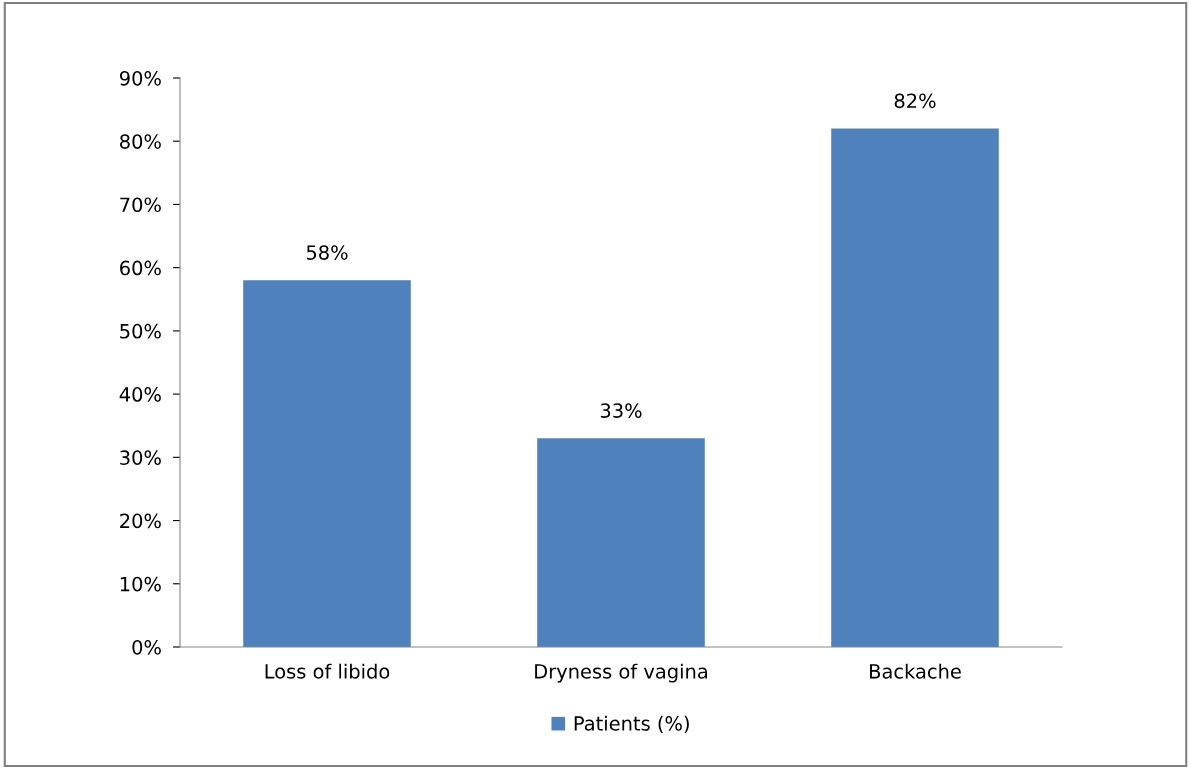  What do you see at coordinates (140, 457) in the screenshot?
I see `y-tick-label: 30%` at bounding box center [140, 457].